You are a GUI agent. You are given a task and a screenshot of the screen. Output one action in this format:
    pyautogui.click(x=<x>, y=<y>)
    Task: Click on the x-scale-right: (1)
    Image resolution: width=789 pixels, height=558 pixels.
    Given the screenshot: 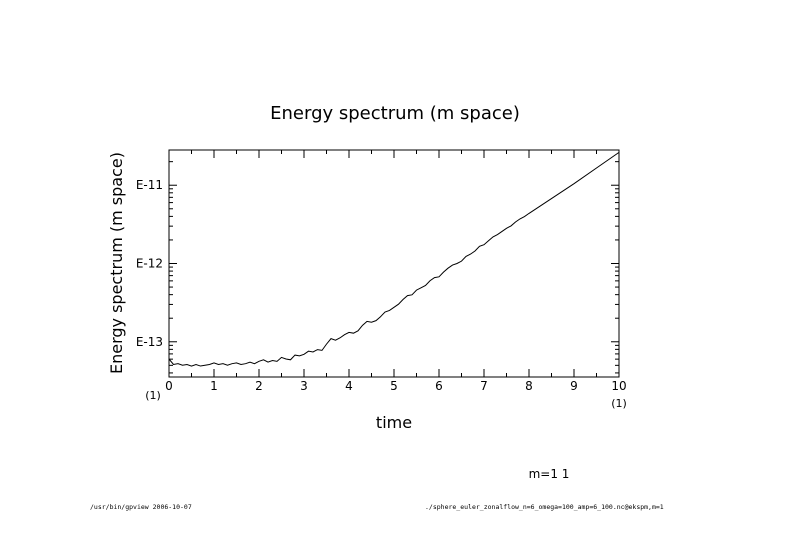 What is the action you would take?
    pyautogui.click(x=619, y=403)
    